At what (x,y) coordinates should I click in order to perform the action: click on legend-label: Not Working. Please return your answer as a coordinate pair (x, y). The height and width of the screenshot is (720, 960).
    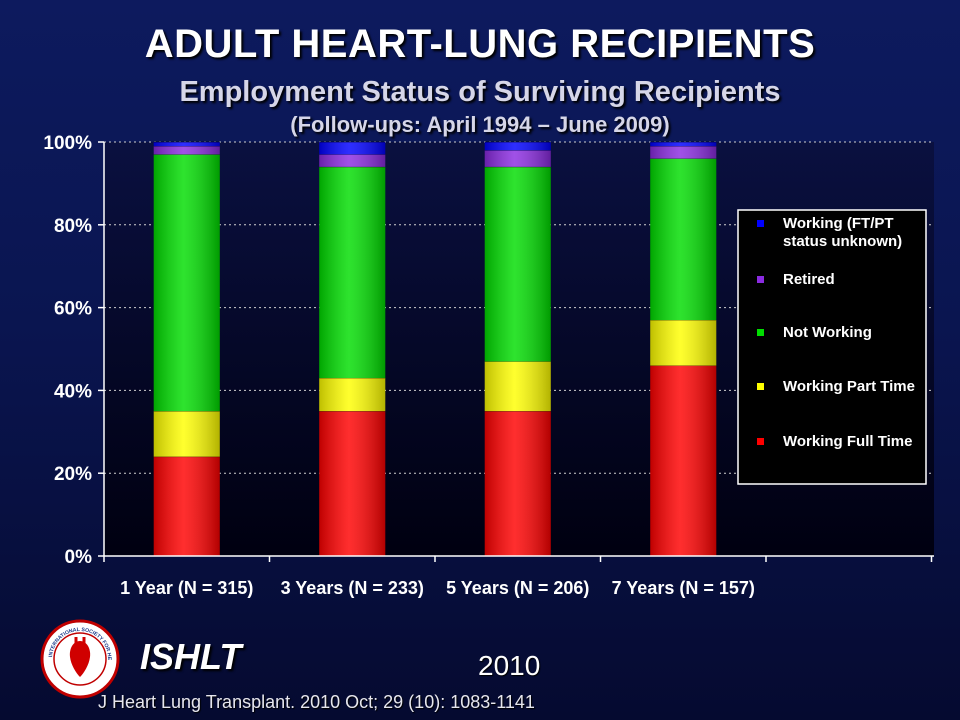
    Looking at the image, I should click on (827, 332).